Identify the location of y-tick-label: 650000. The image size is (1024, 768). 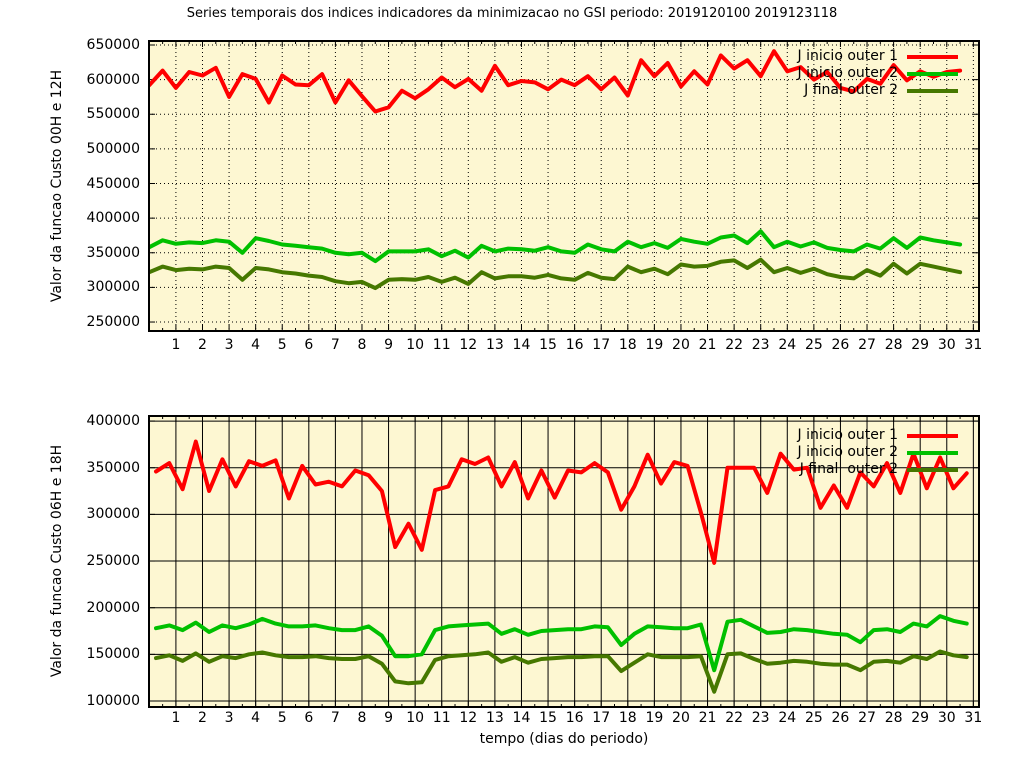
(113, 44).